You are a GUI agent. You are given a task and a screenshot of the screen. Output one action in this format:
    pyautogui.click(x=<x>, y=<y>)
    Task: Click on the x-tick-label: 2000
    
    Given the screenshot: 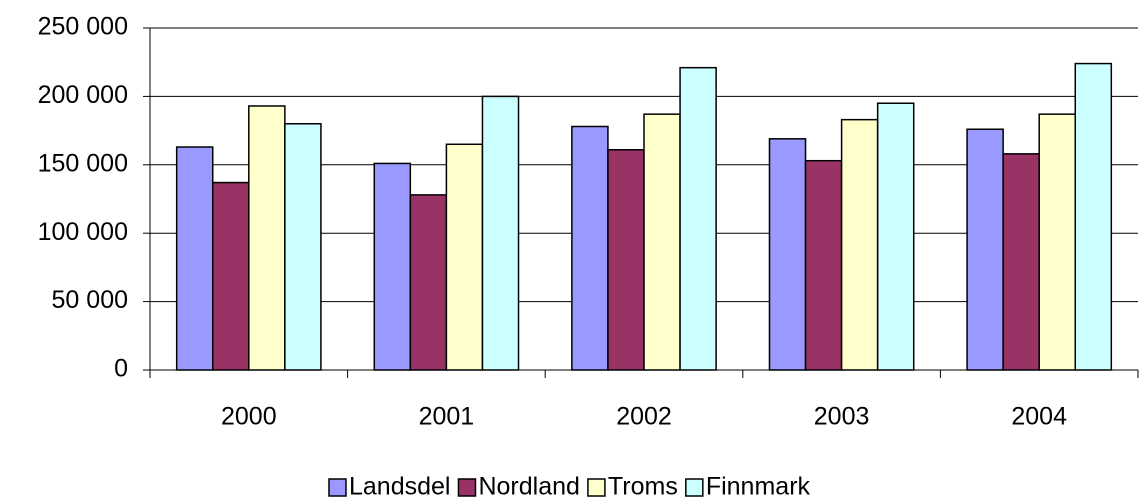 What is the action you would take?
    pyautogui.click(x=249, y=417)
    